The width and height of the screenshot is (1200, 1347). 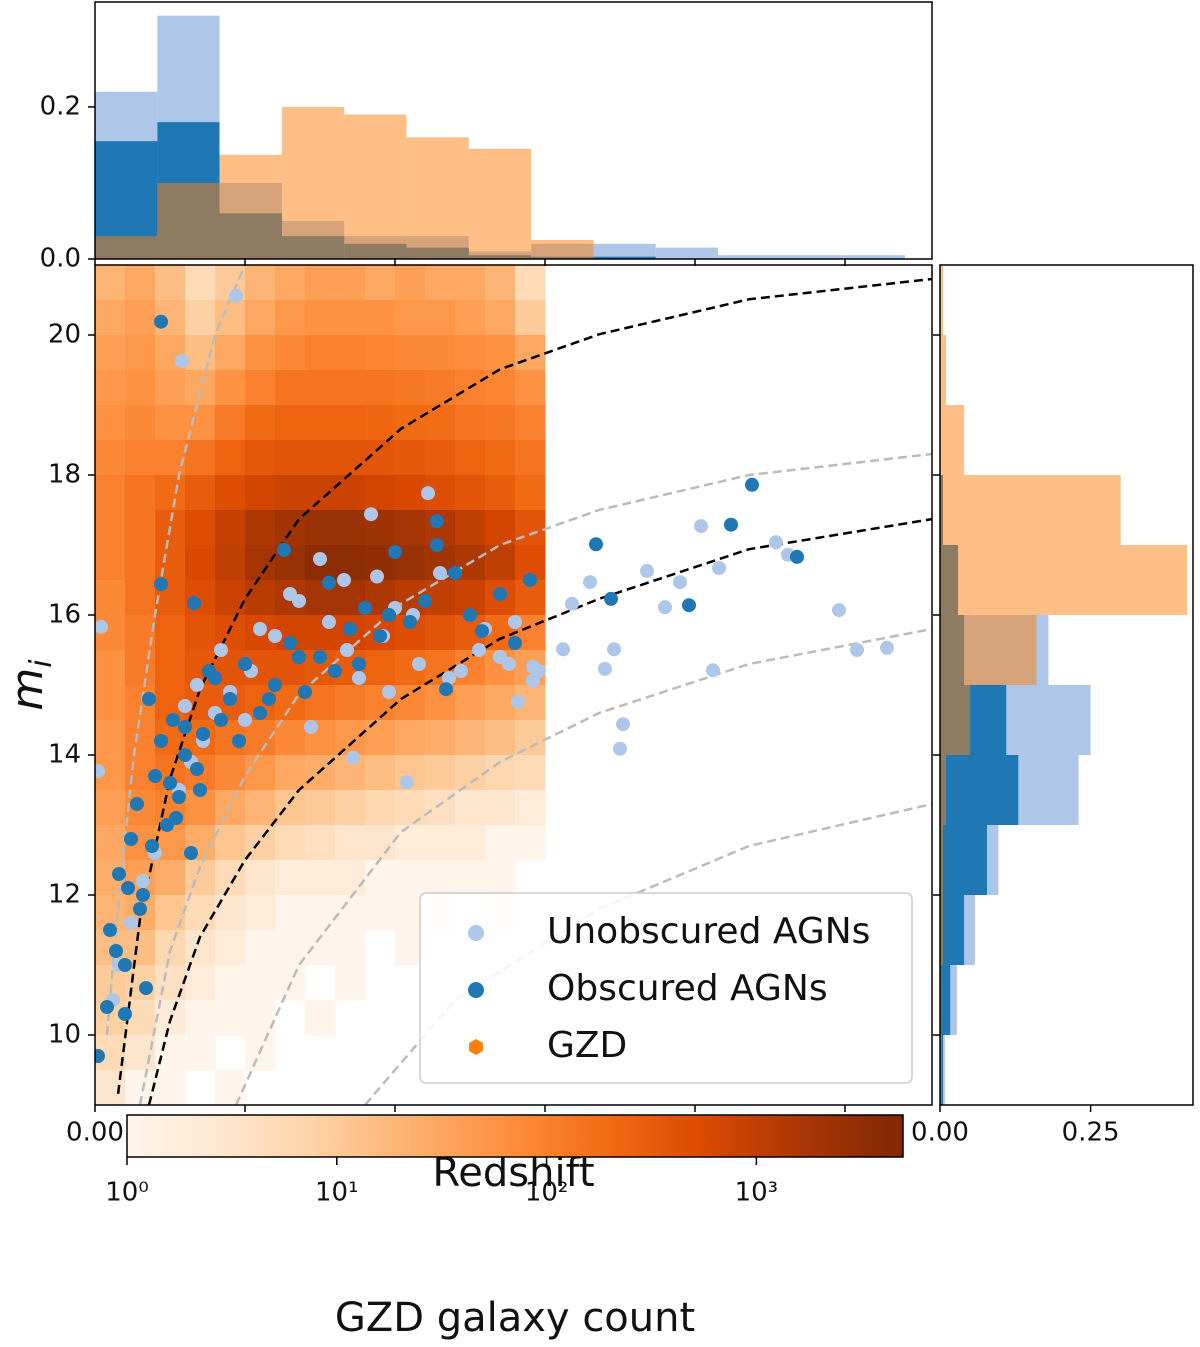 What do you see at coordinates (587, 1045) in the screenshot?
I see `legend-label: GZD` at bounding box center [587, 1045].